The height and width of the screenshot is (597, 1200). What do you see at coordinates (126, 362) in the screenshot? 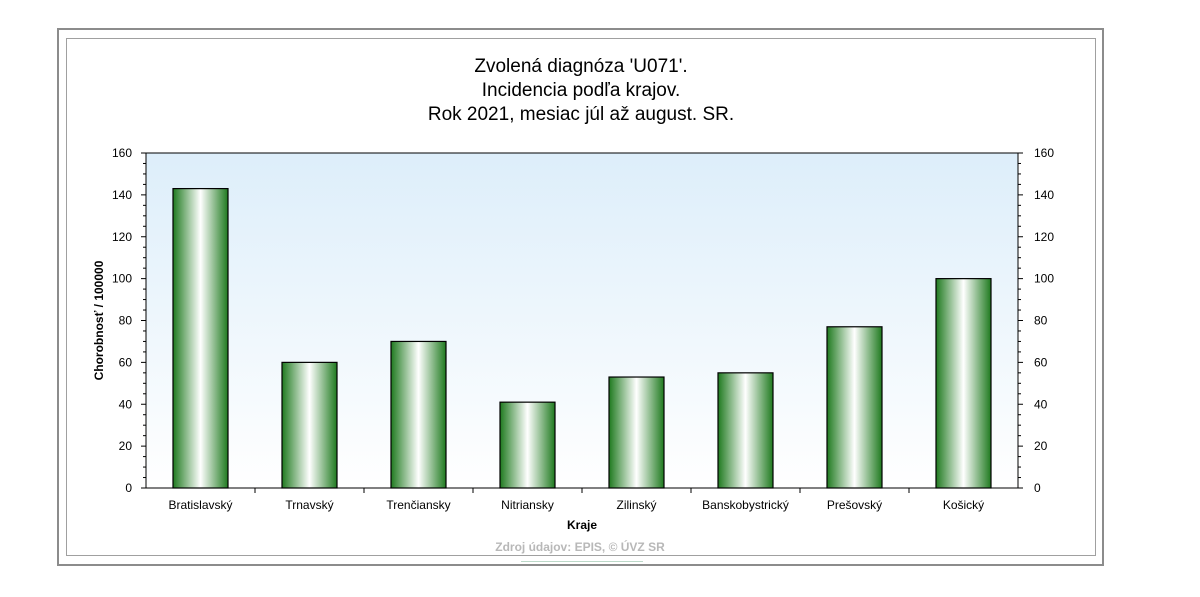
I see `y-tick-label-left: 60` at bounding box center [126, 362].